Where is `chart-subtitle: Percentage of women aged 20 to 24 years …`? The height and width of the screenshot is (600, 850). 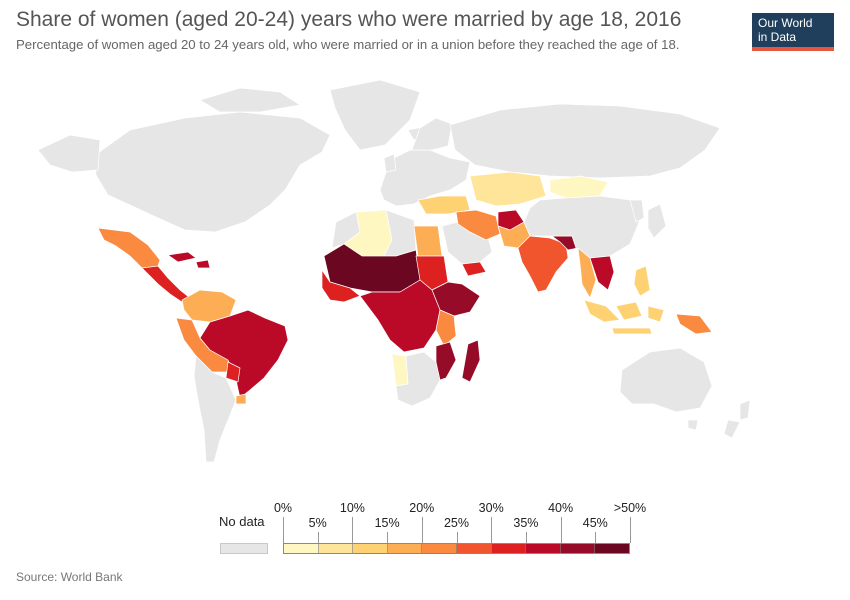 chart-subtitle: Percentage of women aged 20 to 24 years … is located at coordinates (348, 44).